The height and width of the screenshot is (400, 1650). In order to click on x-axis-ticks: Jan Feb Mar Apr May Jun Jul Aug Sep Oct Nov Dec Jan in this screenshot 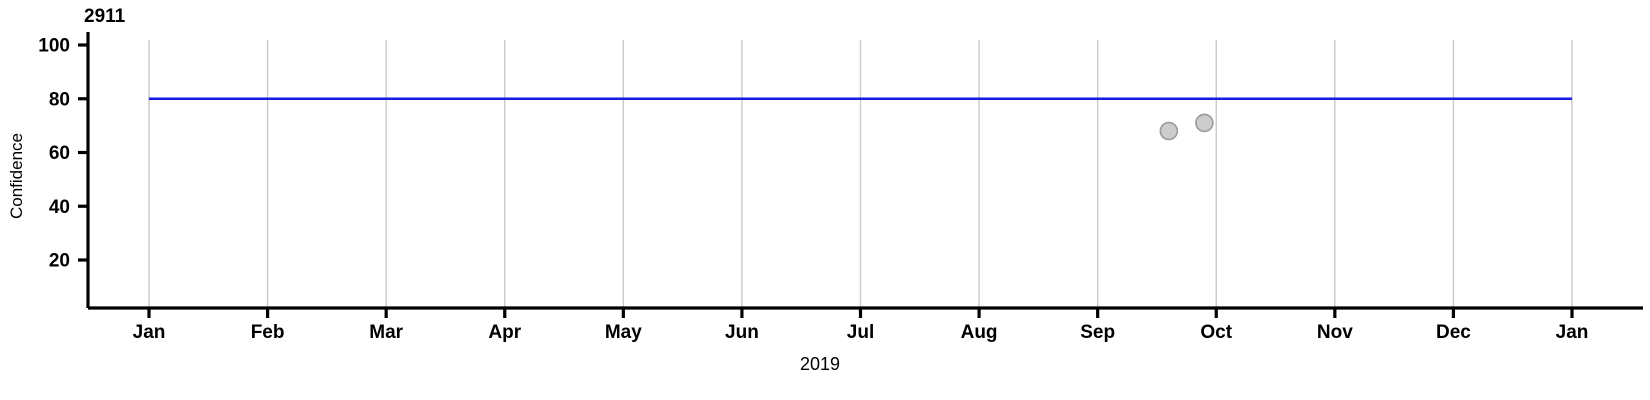, I will do `click(861, 325)`.